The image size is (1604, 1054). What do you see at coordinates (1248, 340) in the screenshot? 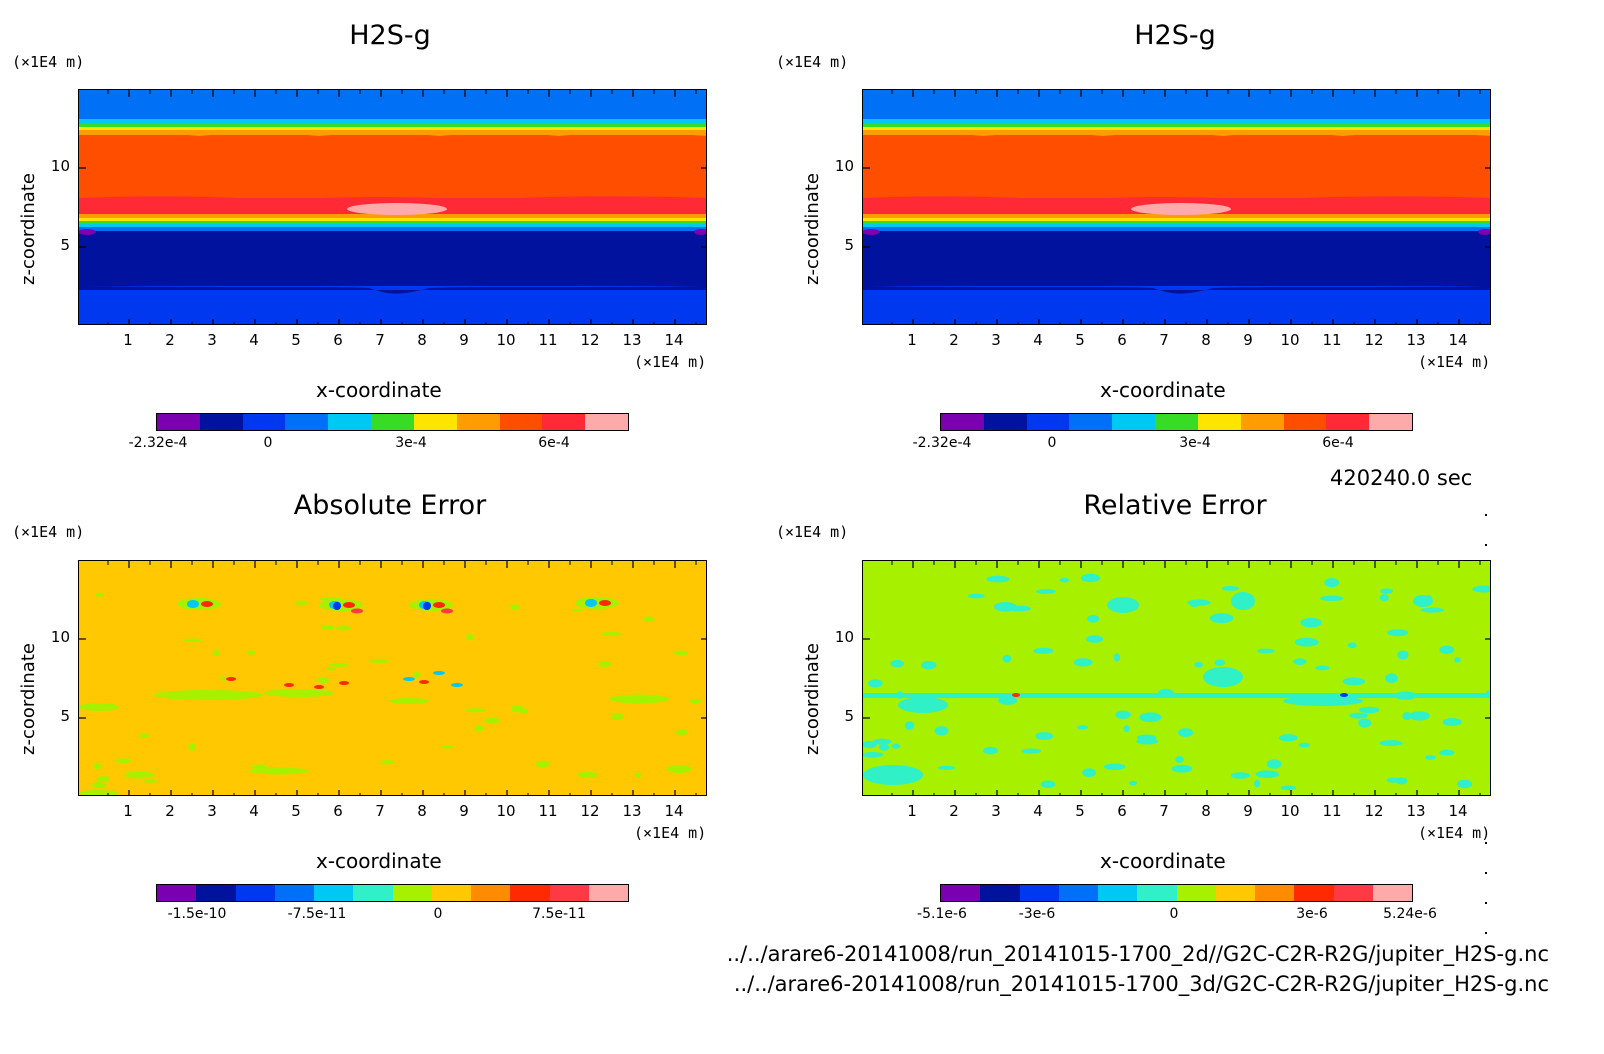
I see `x-tick-label: 9` at bounding box center [1248, 340].